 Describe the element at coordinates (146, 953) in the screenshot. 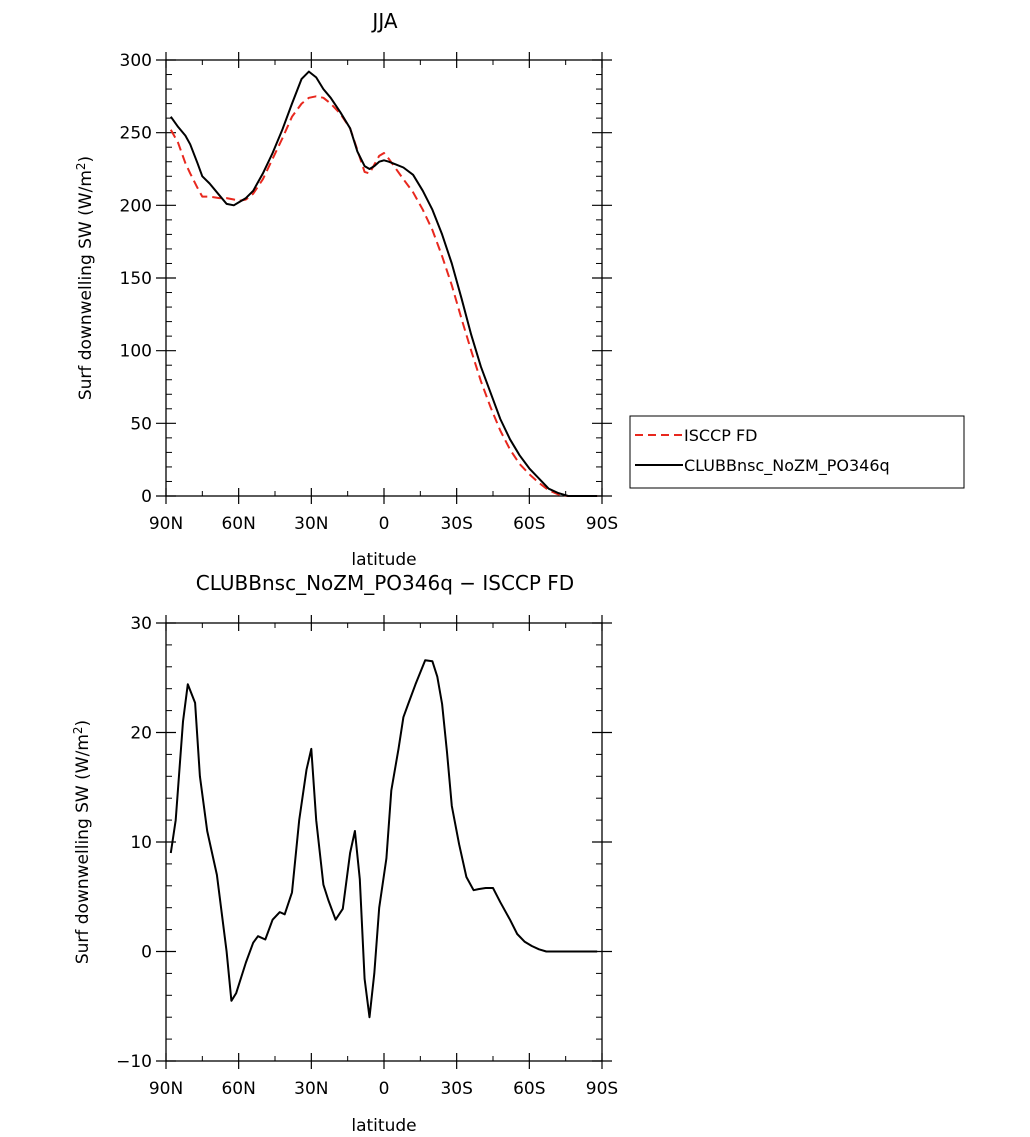

I see `bottom-y-tick-label: 0` at that location.